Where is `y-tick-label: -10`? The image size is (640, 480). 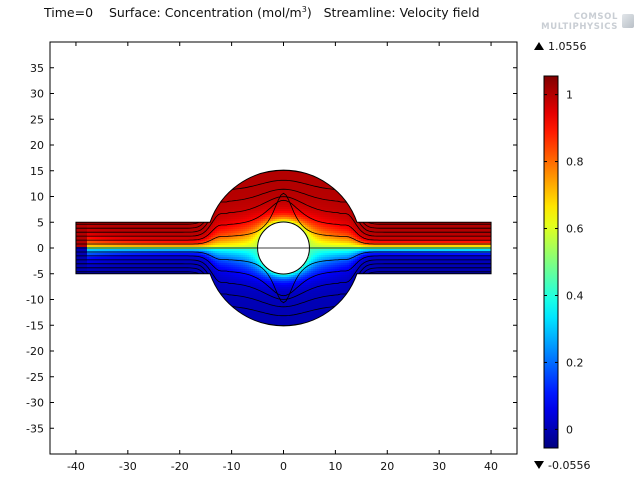
y-tick-label: -10 is located at coordinates (35, 300).